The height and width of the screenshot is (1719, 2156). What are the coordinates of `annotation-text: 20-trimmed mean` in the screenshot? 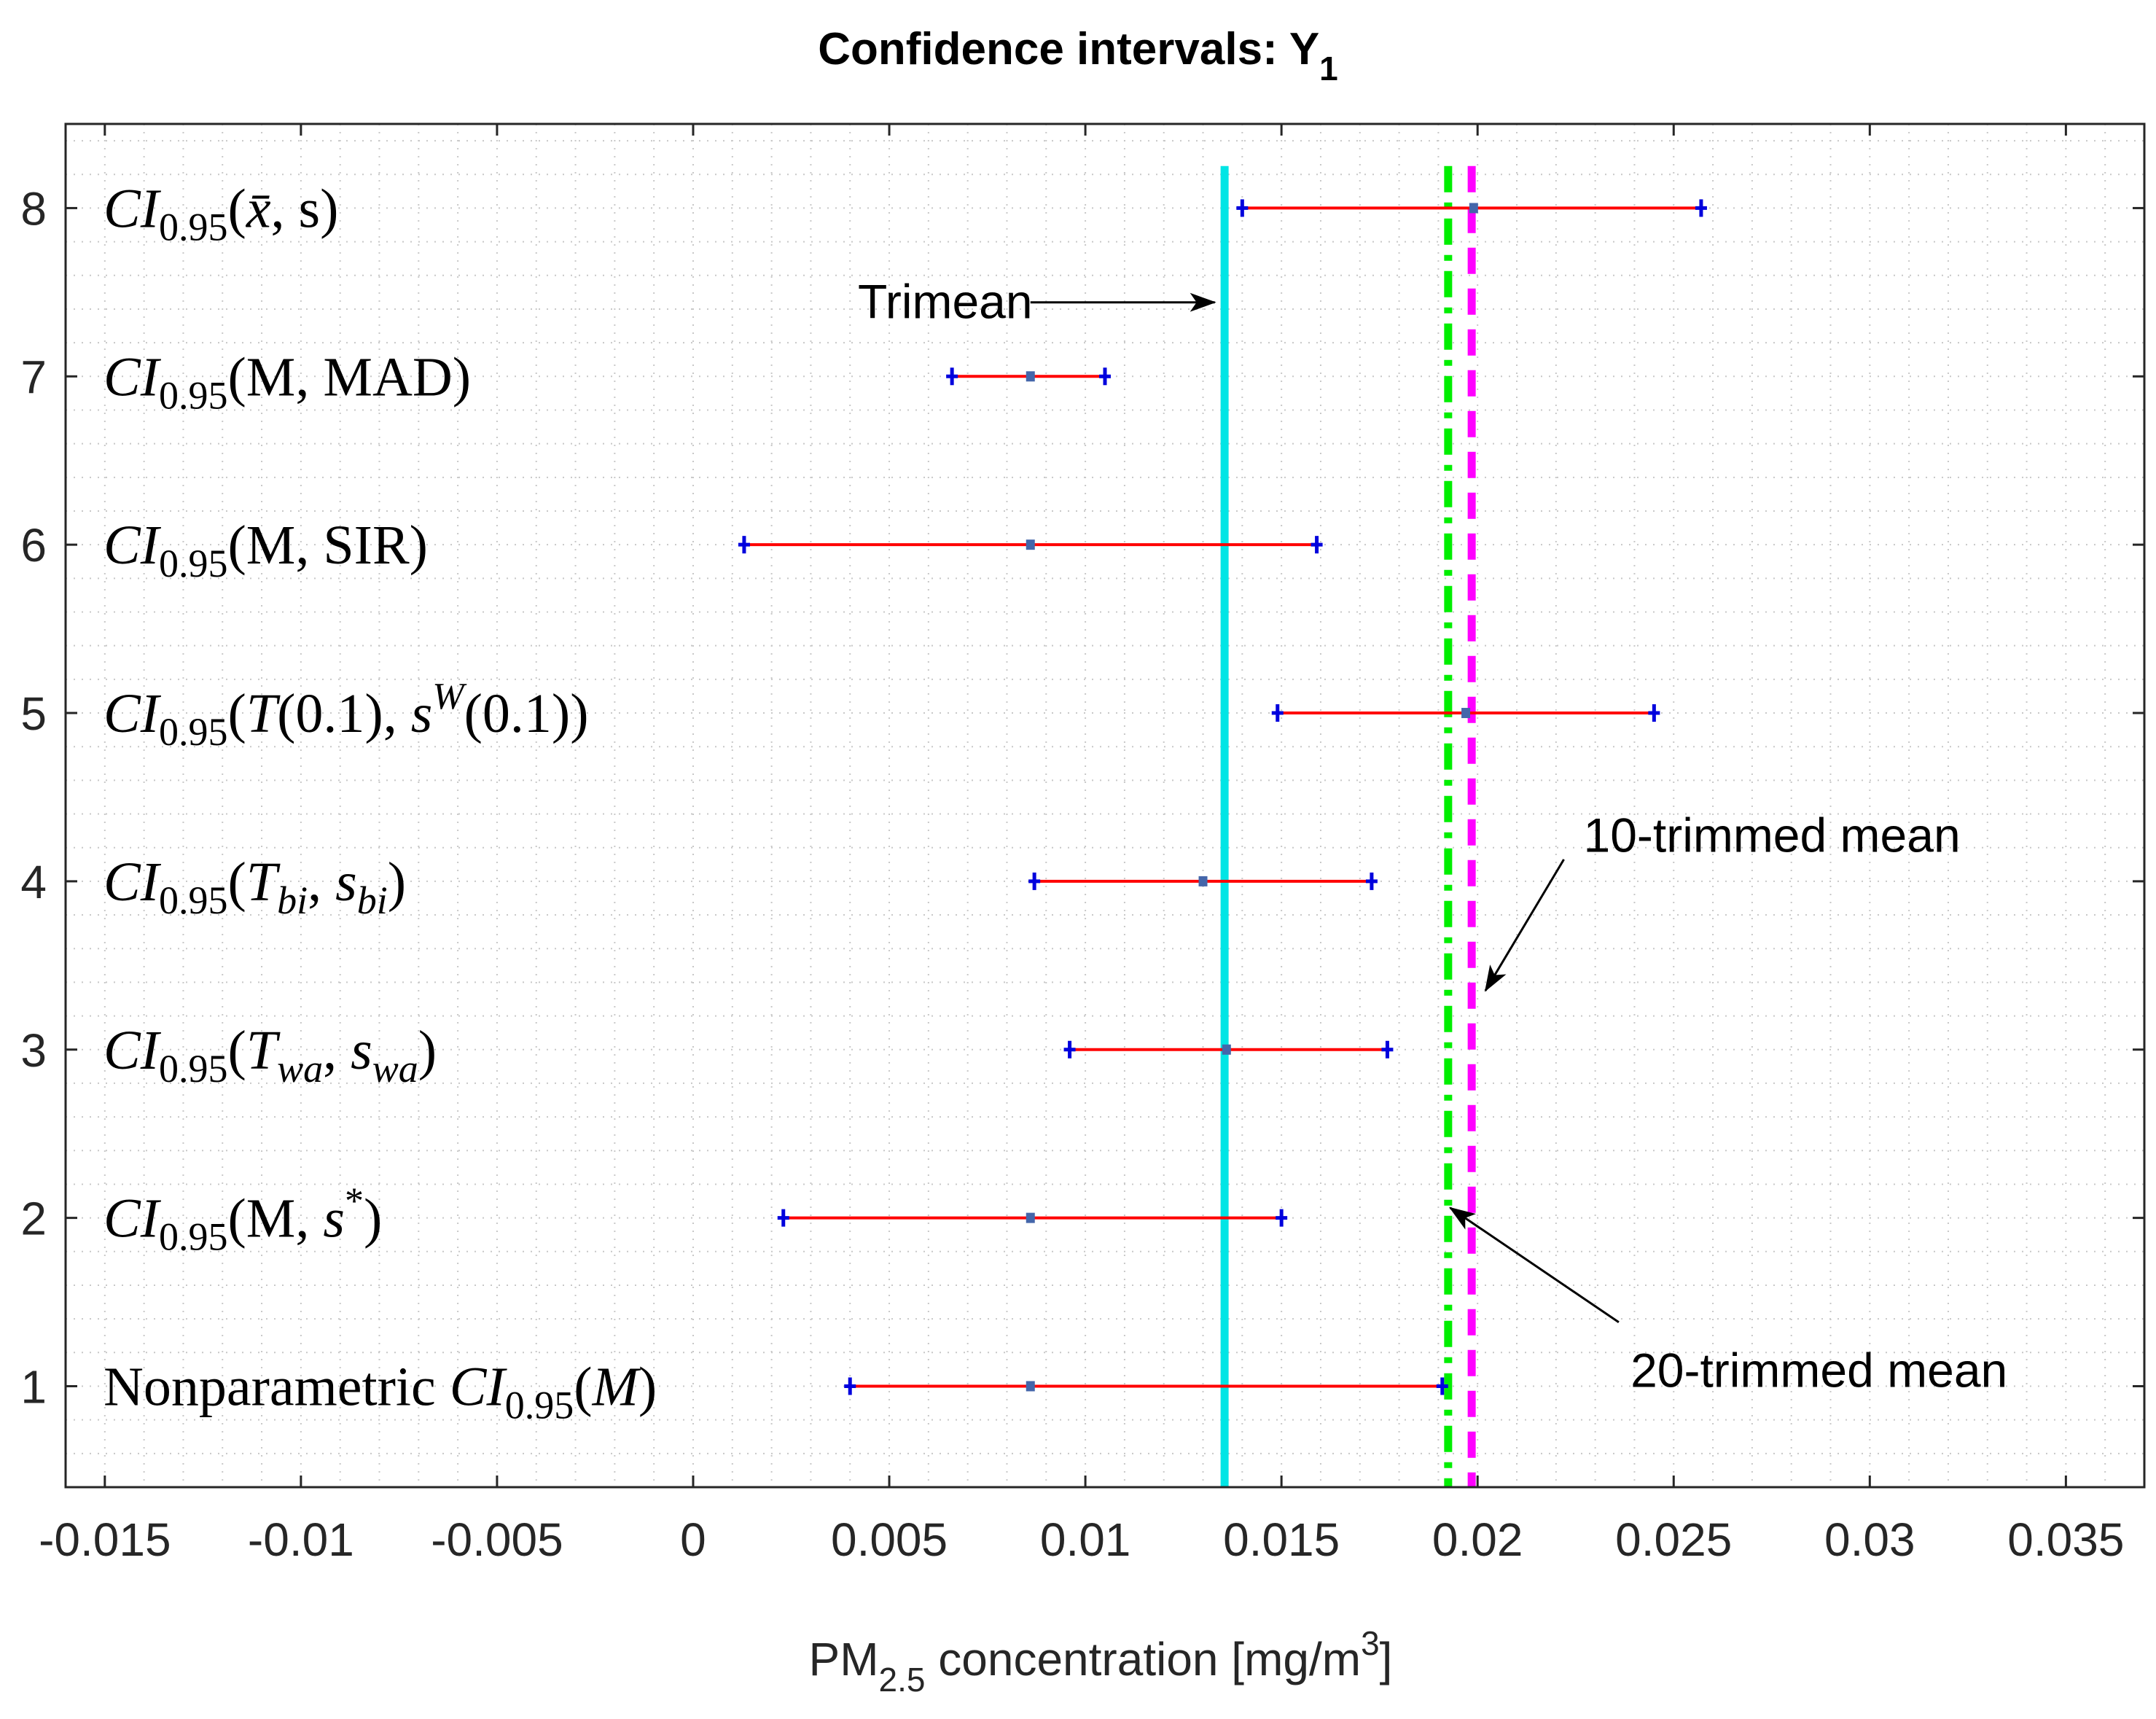 It's located at (1819, 1371).